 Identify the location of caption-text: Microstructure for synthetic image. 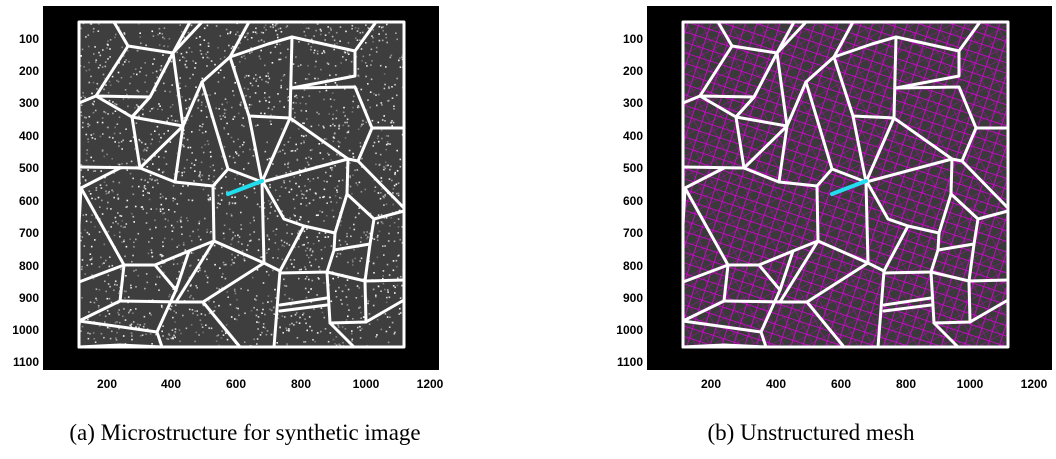
(260, 432).